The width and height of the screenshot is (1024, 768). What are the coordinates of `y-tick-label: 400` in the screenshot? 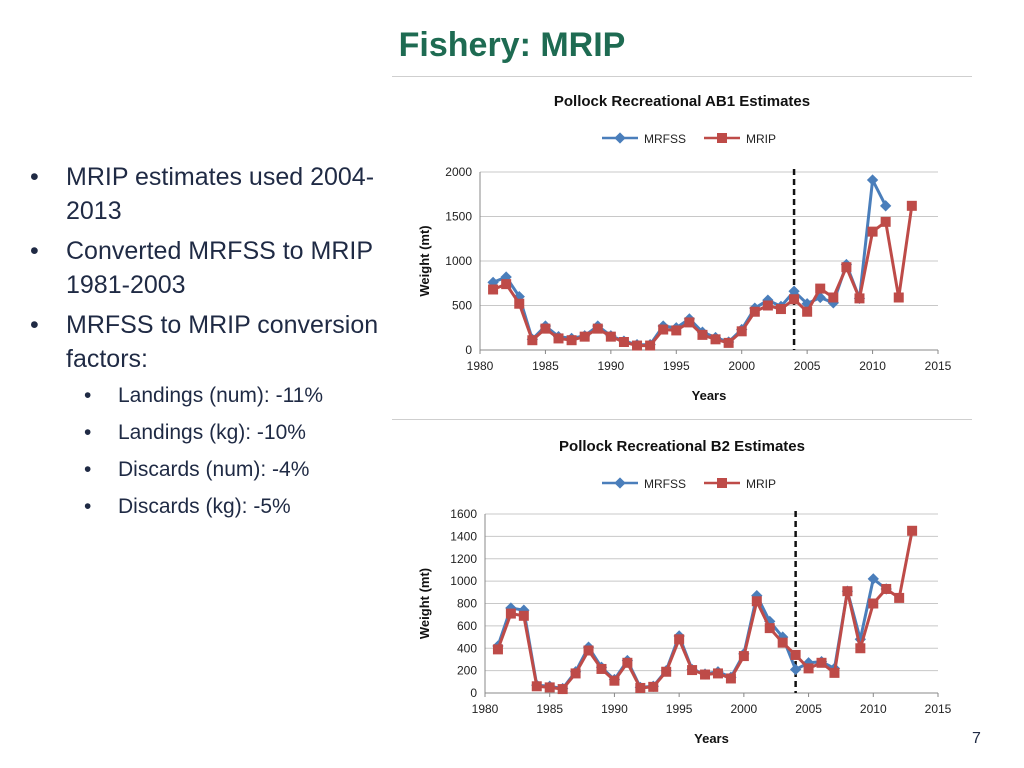 It's located at (467, 648).